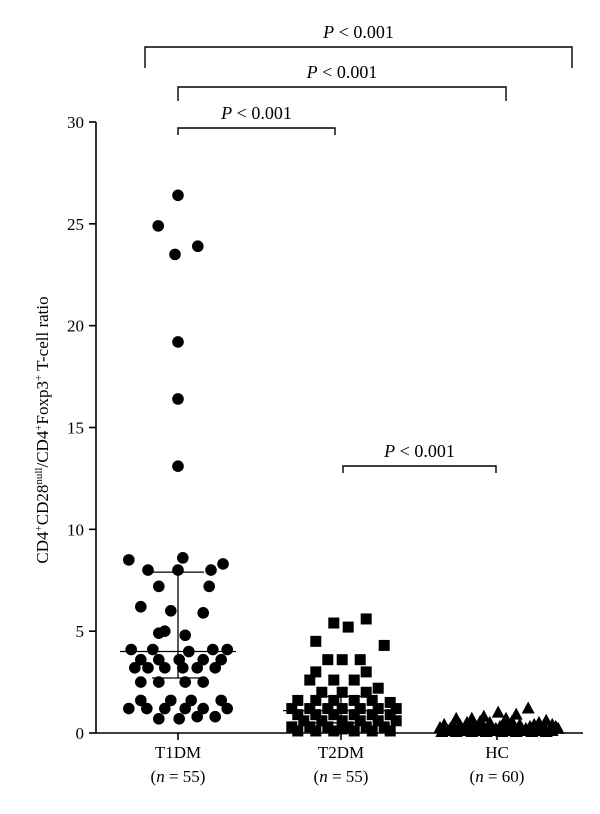  I want to click on category-label: HC, so click(497, 752).